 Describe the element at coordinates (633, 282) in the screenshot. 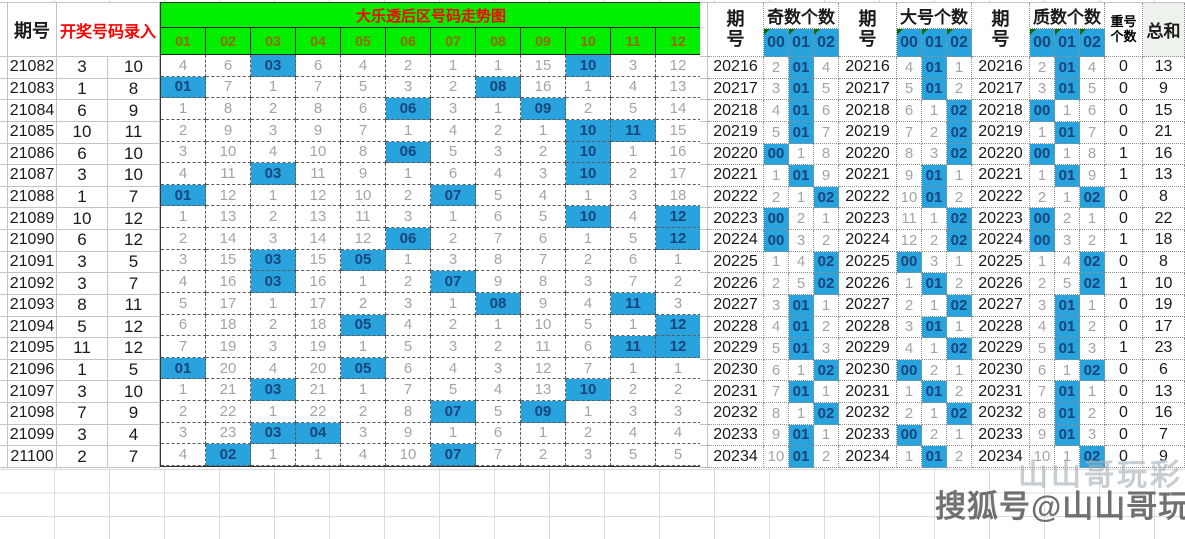

I see `trend-miss-cell: 7` at that location.